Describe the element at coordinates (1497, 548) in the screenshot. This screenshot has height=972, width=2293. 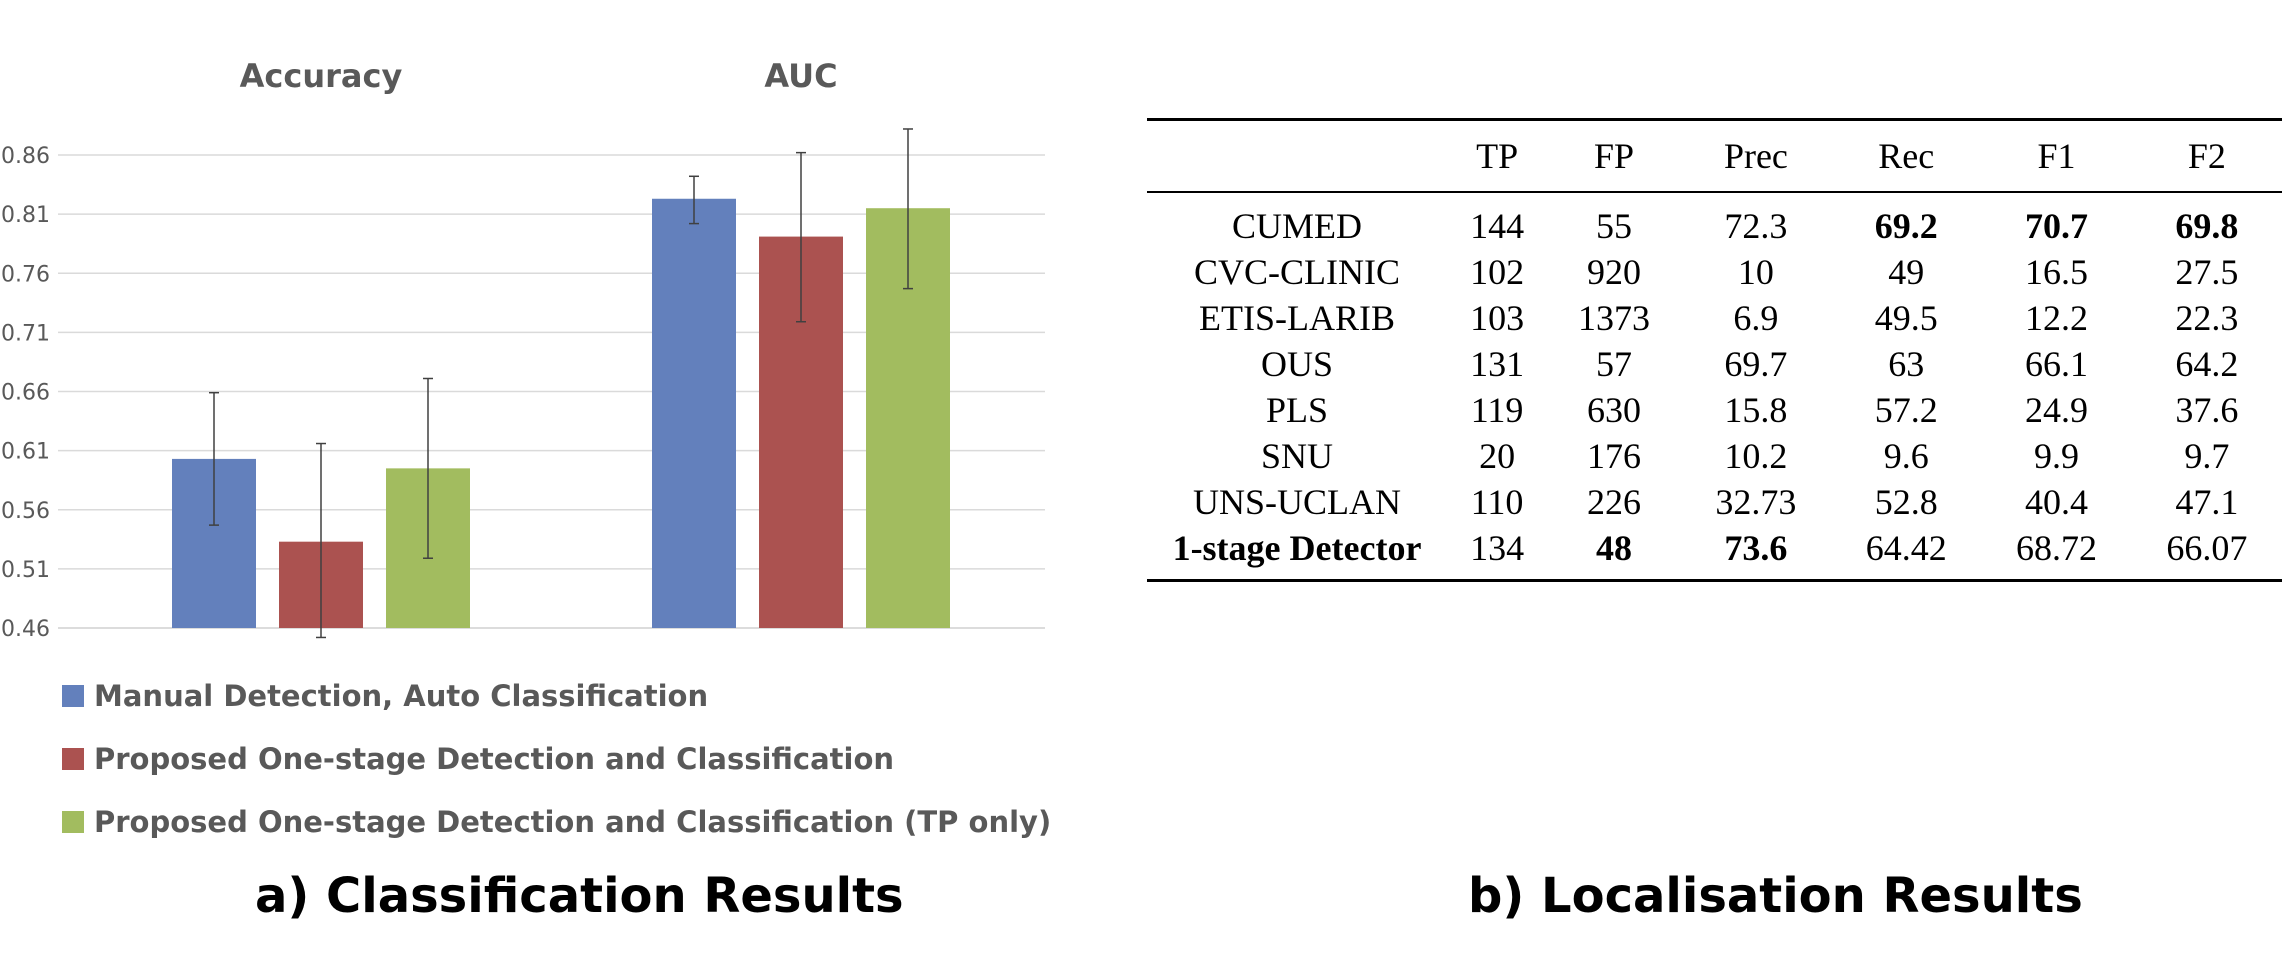
I see `value-cell: 134` at that location.